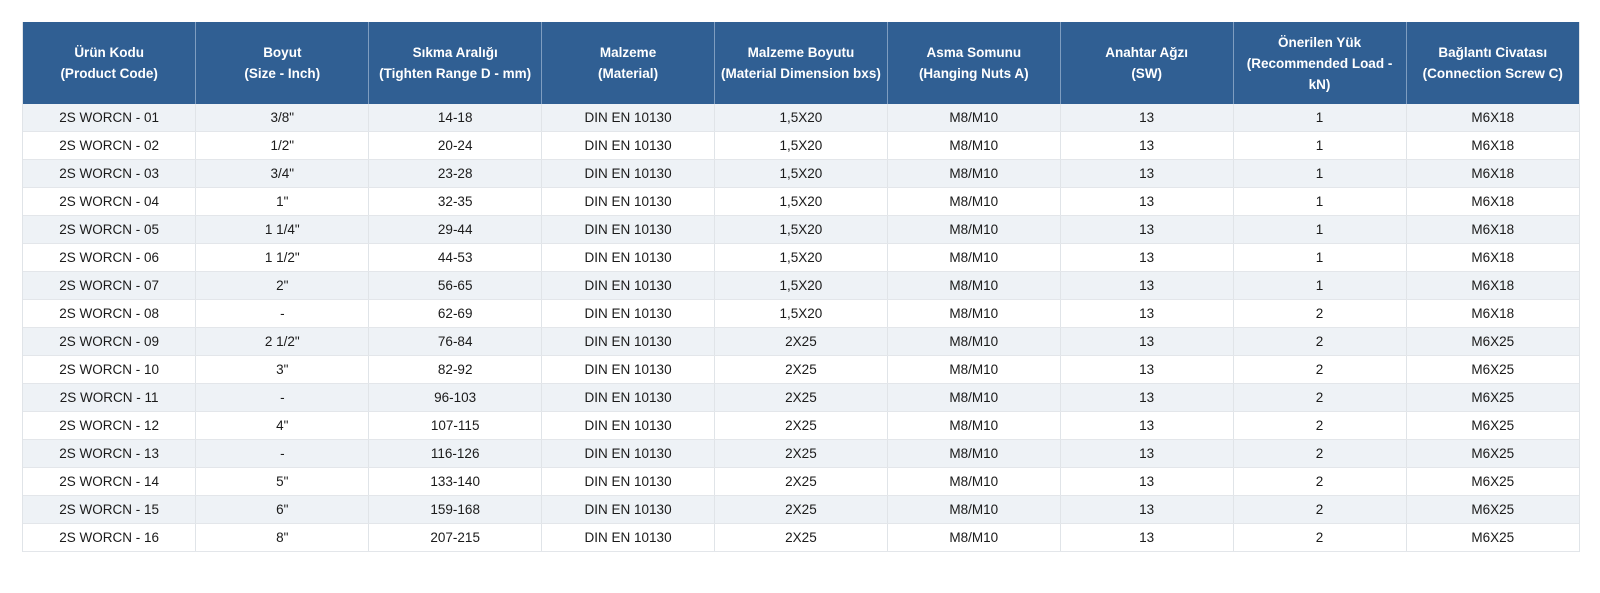 Image resolution: width=1600 pixels, height=593 pixels. What do you see at coordinates (1492, 118) in the screenshot?
I see `cell-connection-screw: M6X18` at bounding box center [1492, 118].